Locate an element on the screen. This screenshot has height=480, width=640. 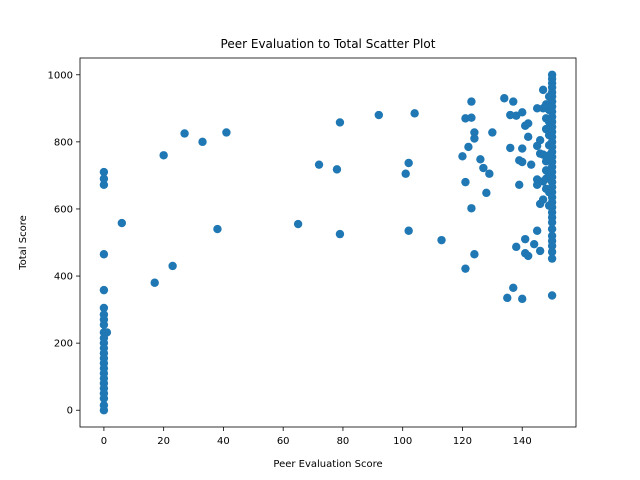
y-axis-label: Total Score is located at coordinates (23, 243).